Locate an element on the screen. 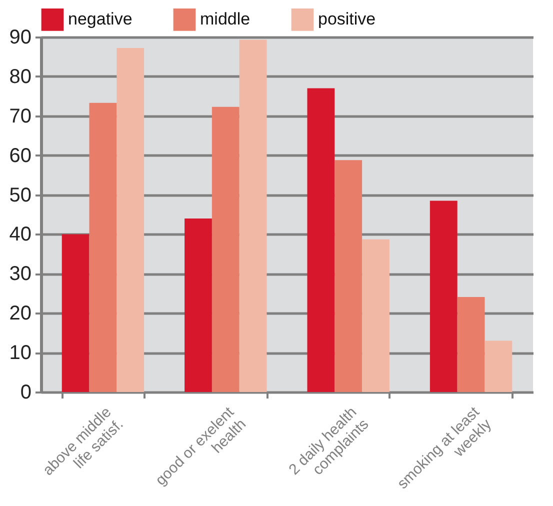 The image size is (553, 506). legend-label: negative is located at coordinates (100, 19).